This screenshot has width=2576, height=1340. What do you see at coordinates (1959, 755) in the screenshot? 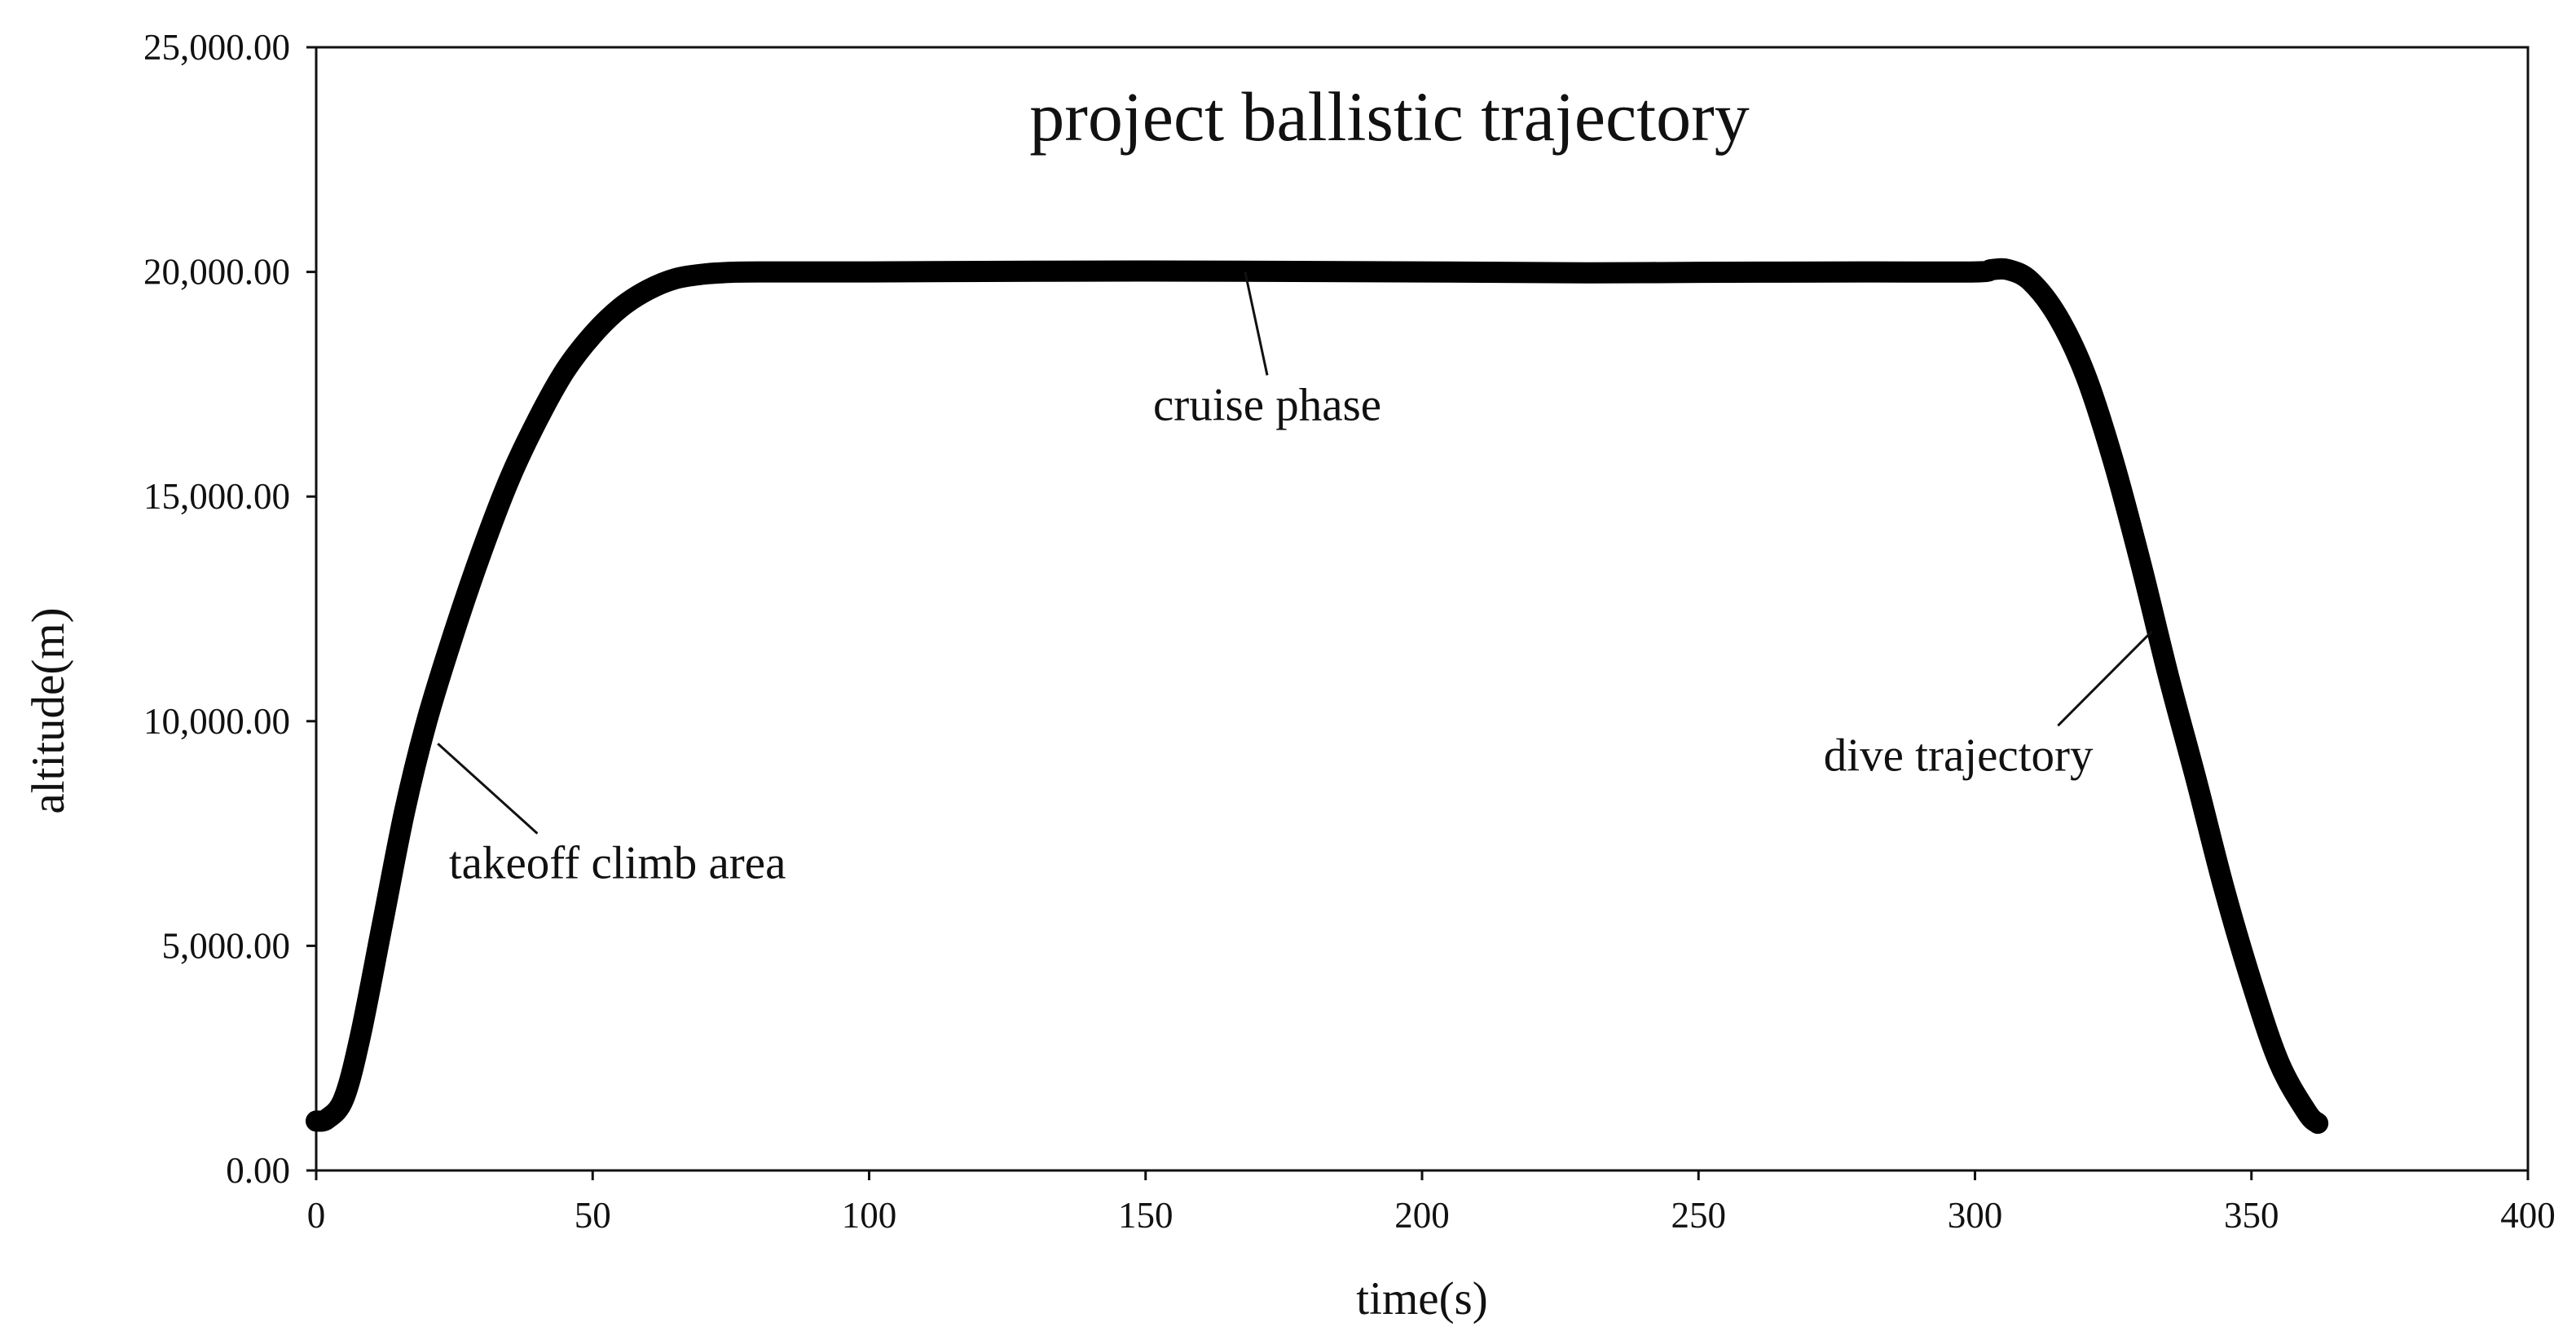
I see `annotation-label: dive trajectory` at bounding box center [1959, 755].